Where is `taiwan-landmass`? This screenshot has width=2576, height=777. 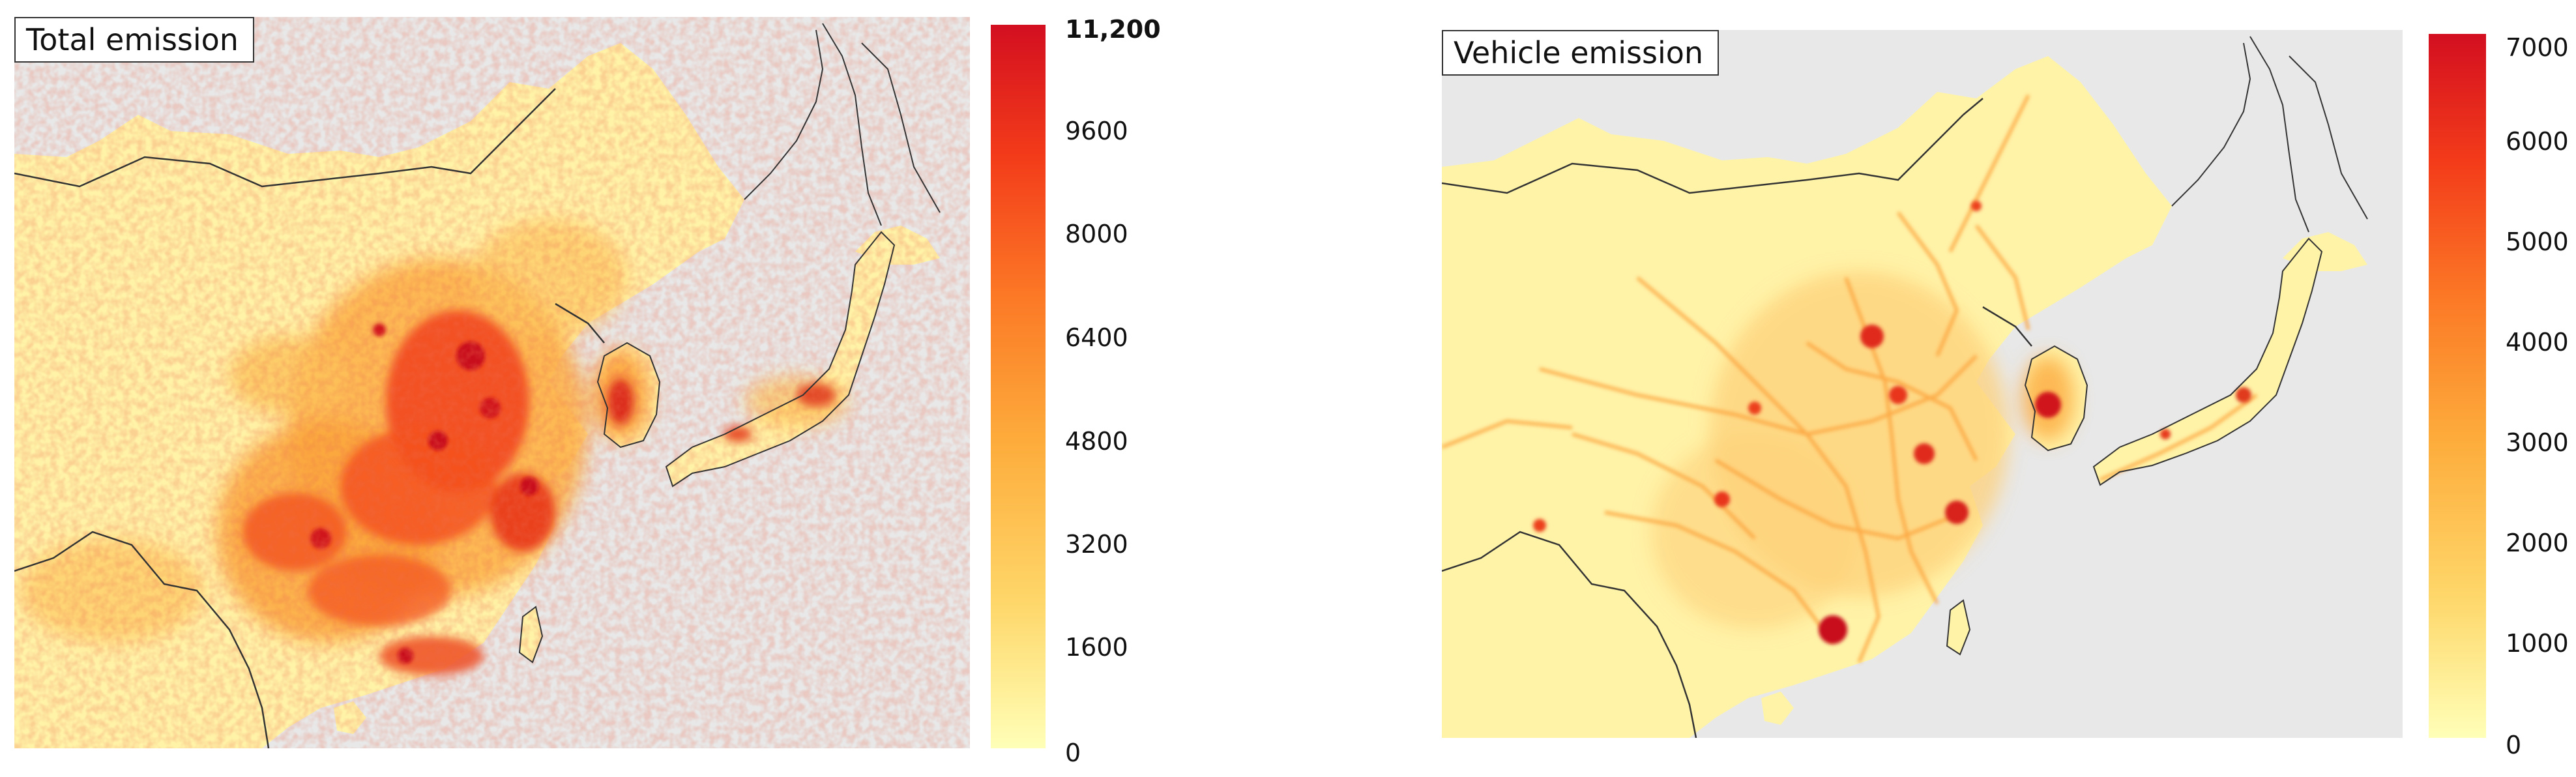
taiwan-landmass is located at coordinates (1958, 627).